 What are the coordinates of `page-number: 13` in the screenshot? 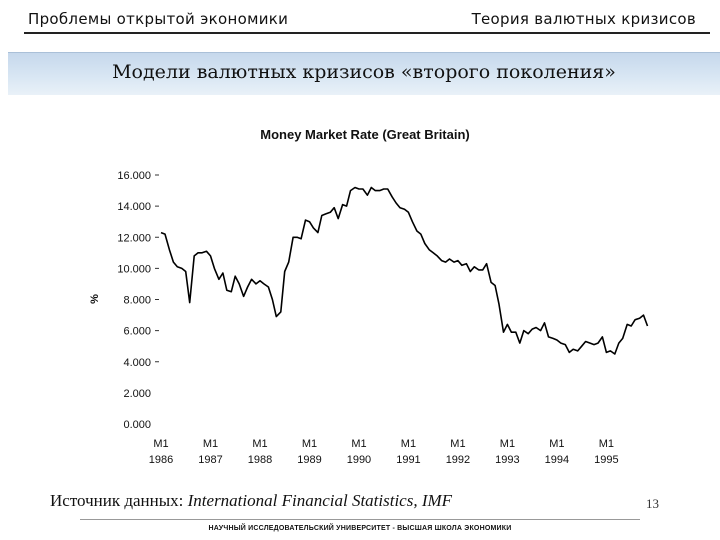 It's located at (652, 503).